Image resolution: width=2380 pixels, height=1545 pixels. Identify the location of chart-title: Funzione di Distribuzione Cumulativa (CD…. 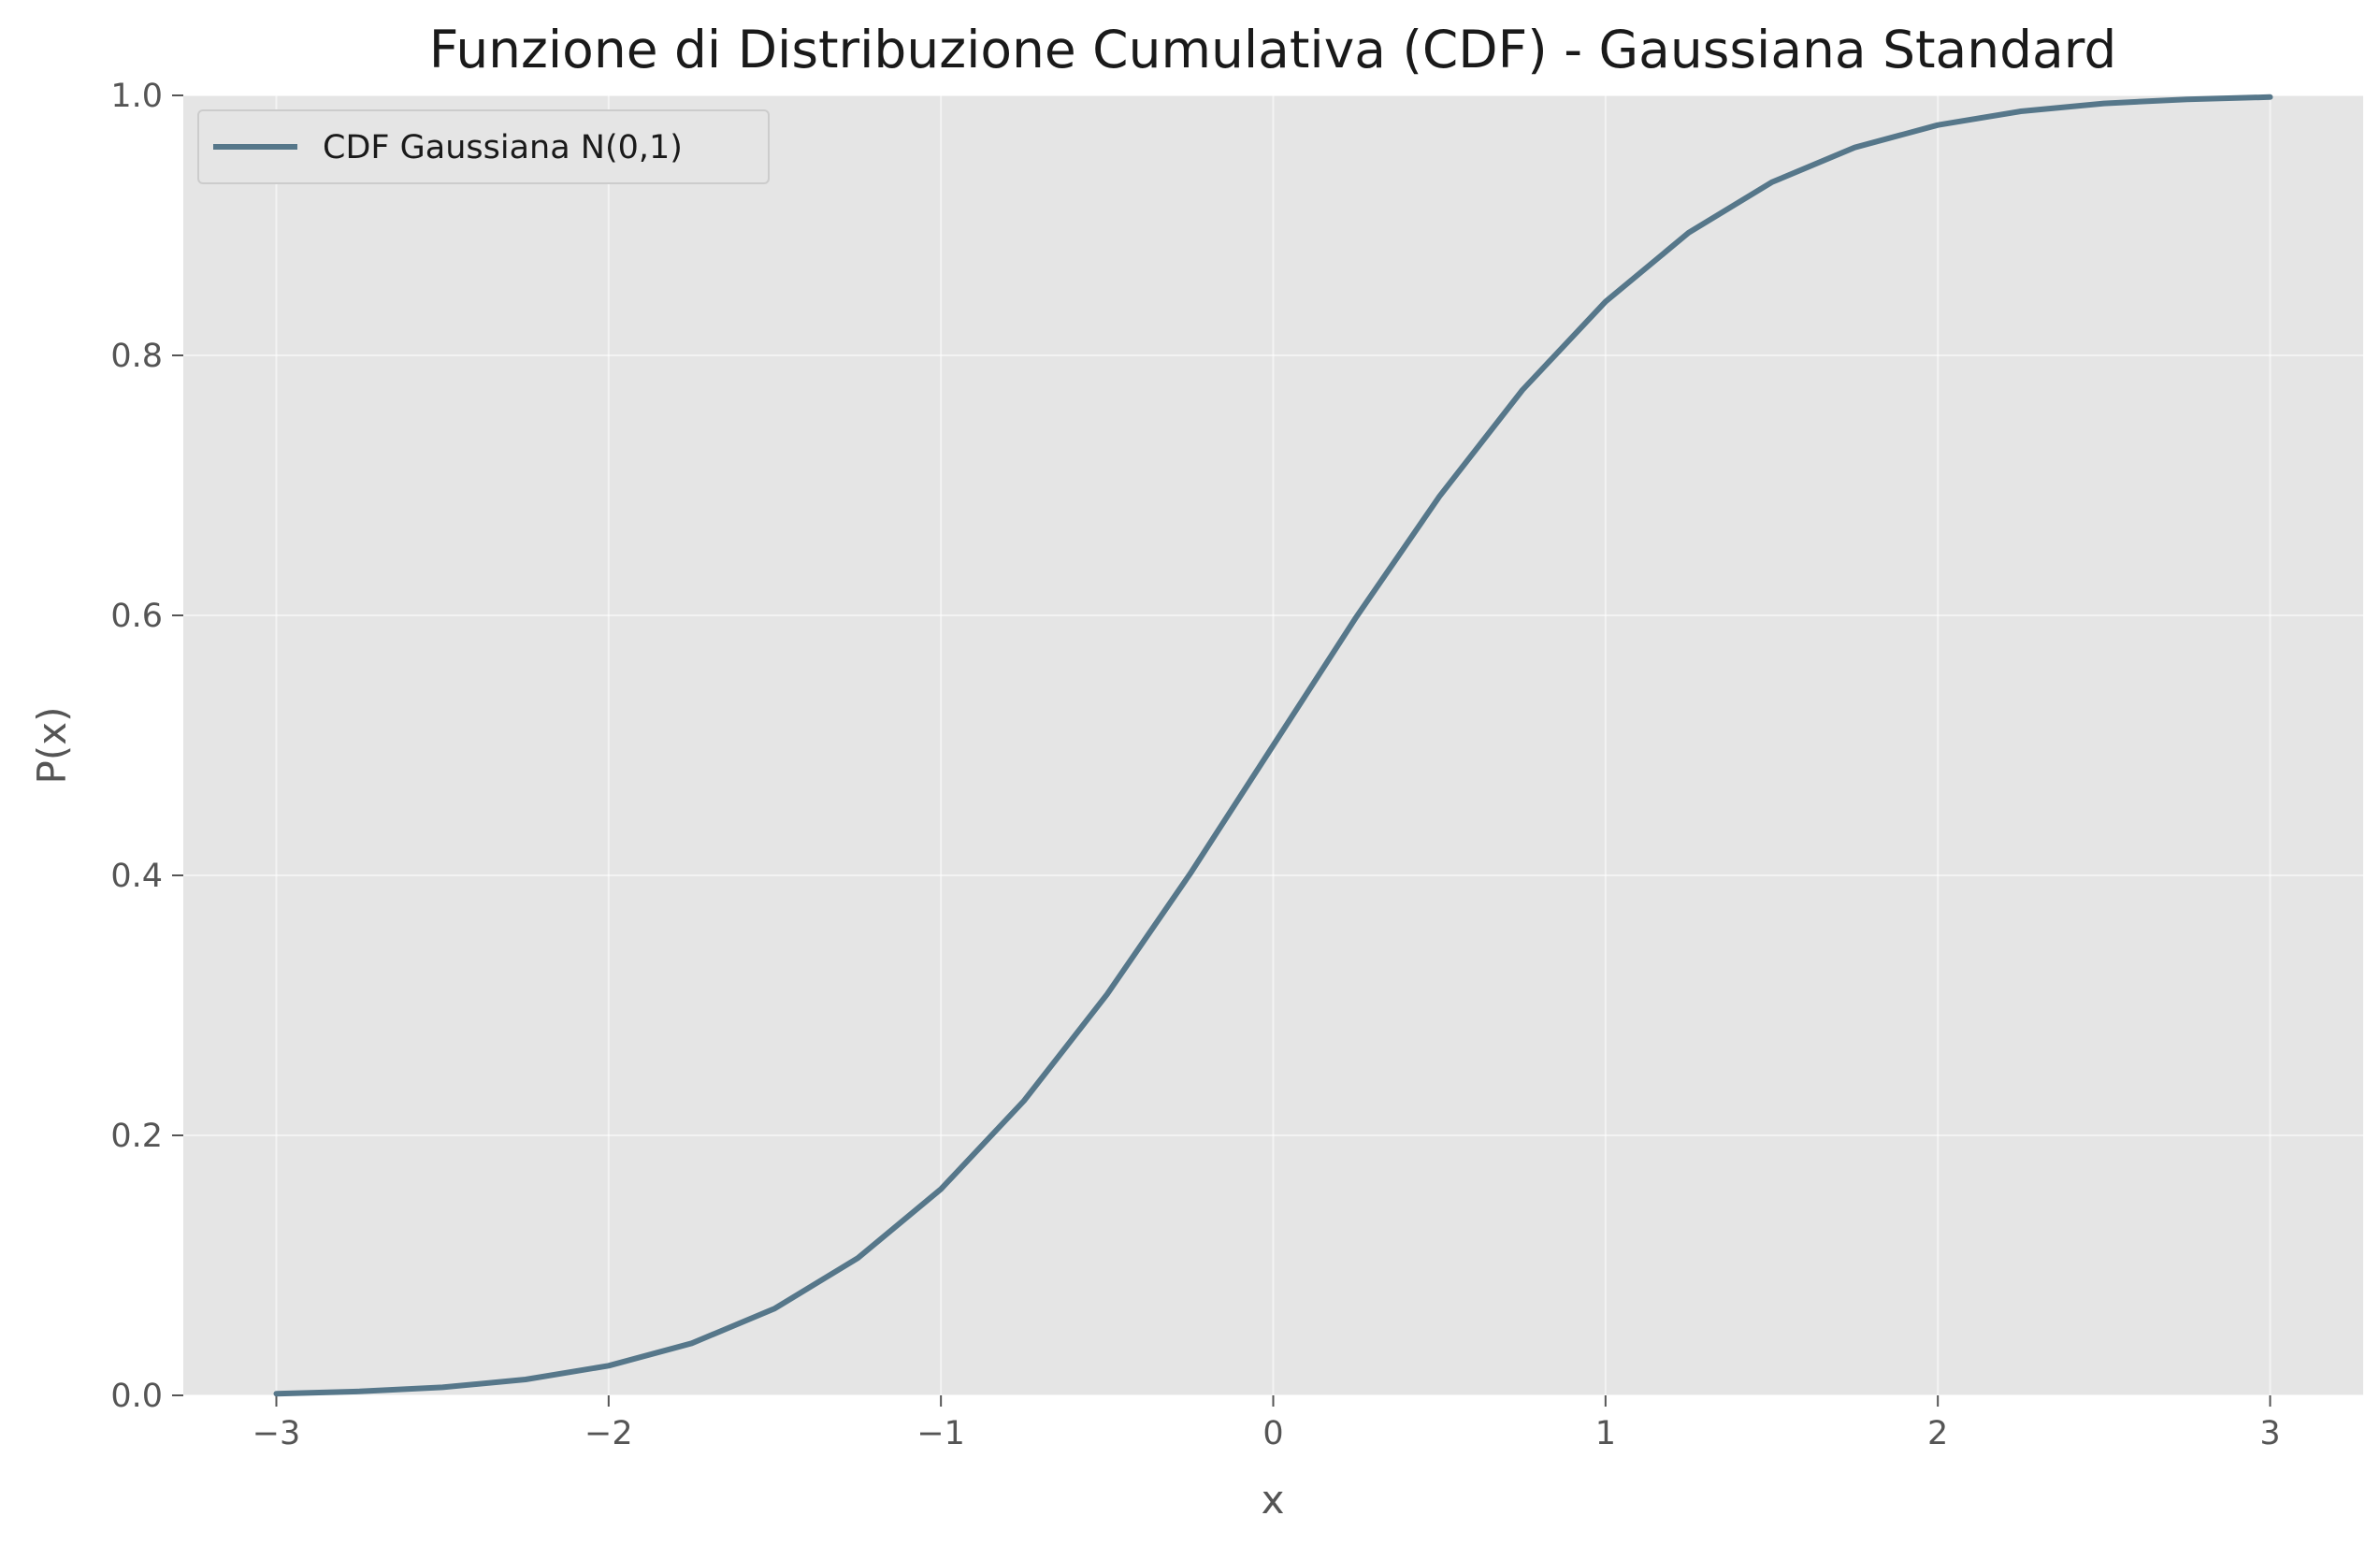
(1273, 49).